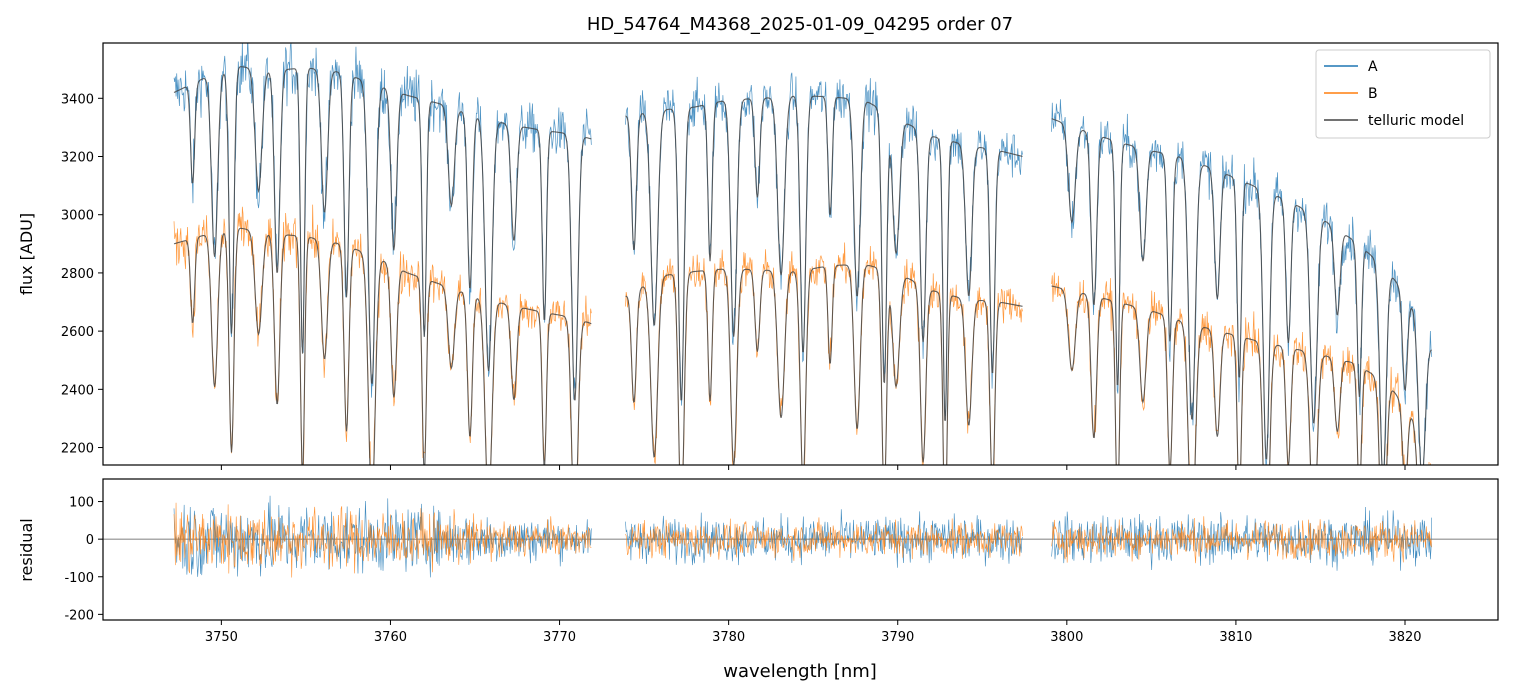  I want to click on top-y-tick-label: 3000, so click(77, 216).